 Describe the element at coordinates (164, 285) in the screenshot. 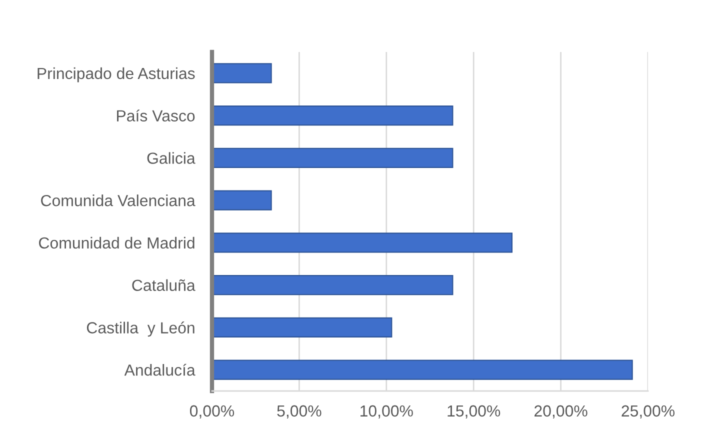

I see `y-tick-label: Cataluña` at that location.